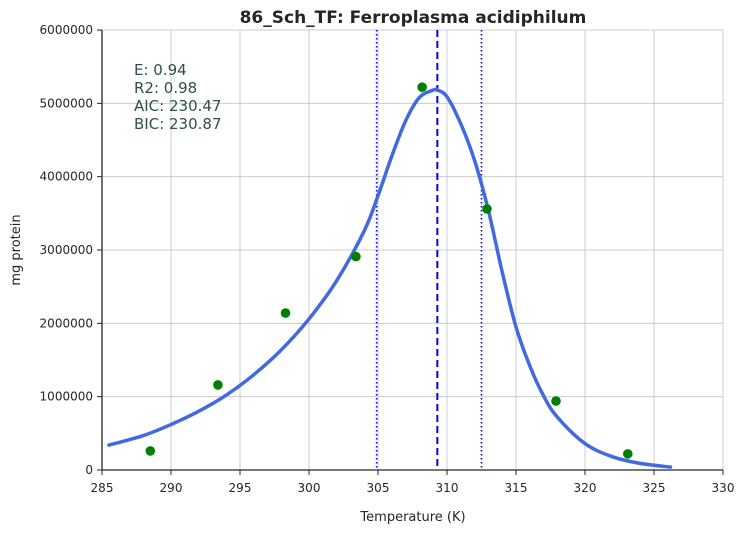  What do you see at coordinates (66, 177) in the screenshot?
I see `y-tick-label: 4000000` at bounding box center [66, 177].